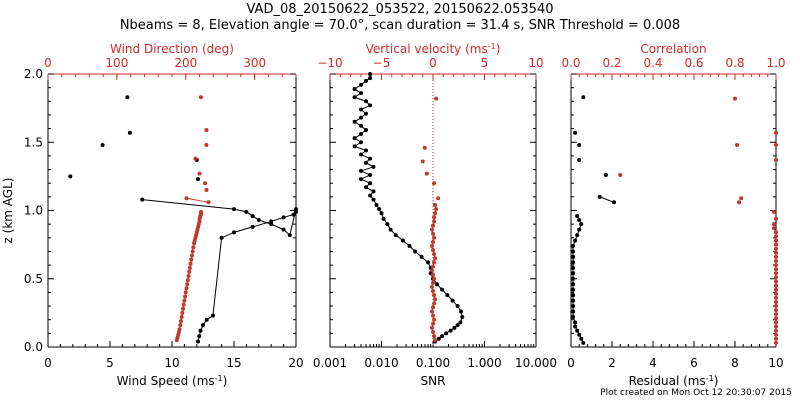  I want to click on x-tick-label: 0, so click(48, 363).